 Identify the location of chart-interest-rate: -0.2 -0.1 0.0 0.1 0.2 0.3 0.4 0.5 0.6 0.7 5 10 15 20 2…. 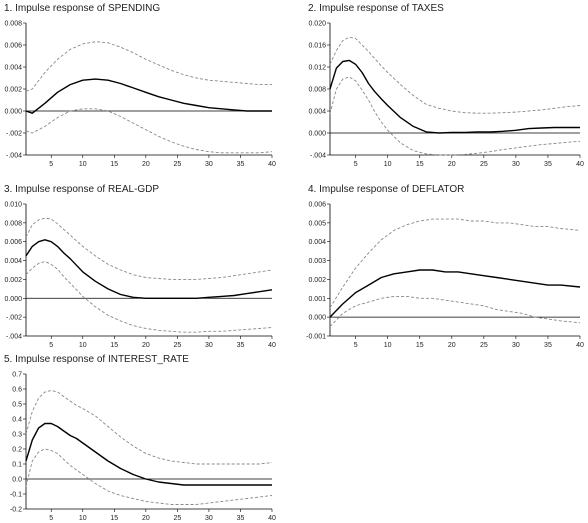
(143, 447).